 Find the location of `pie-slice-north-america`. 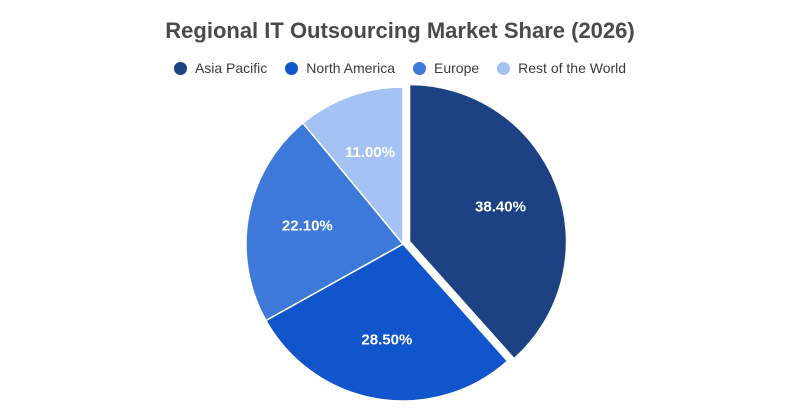

pie-slice-north-america is located at coordinates (386, 322).